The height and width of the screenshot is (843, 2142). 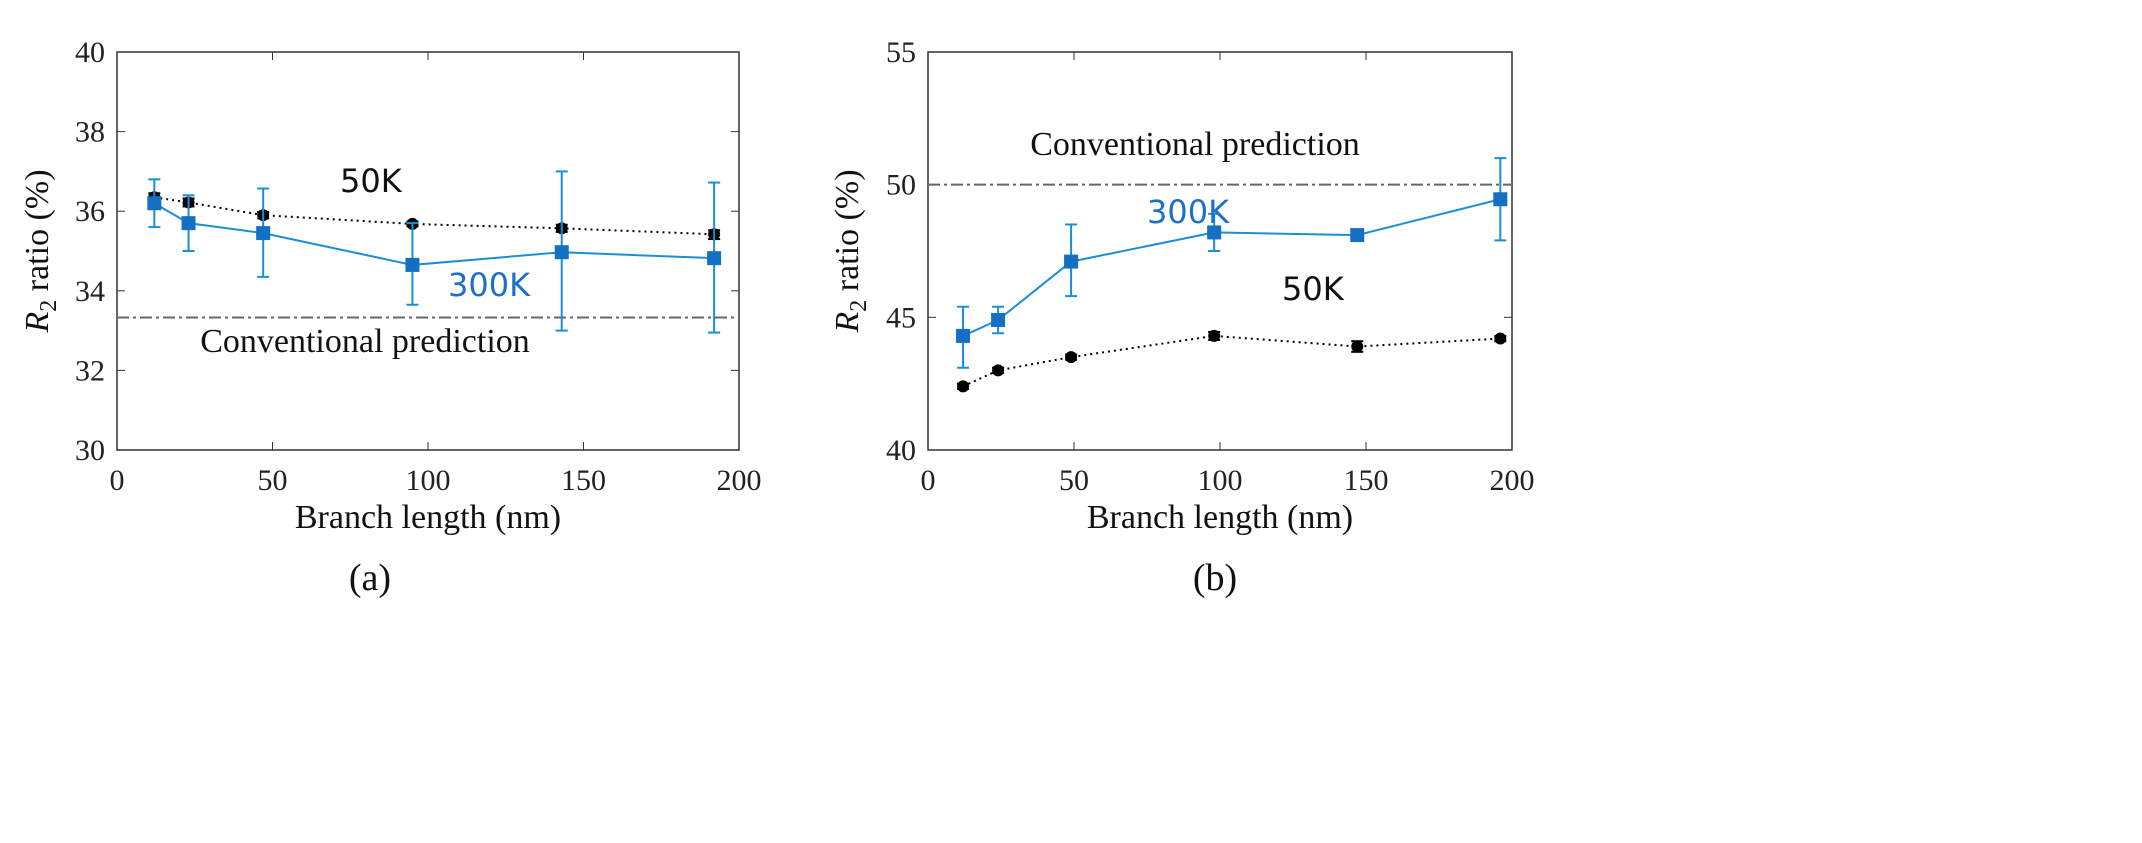 I want to click on y-tick-label: 45, so click(x=901, y=317).